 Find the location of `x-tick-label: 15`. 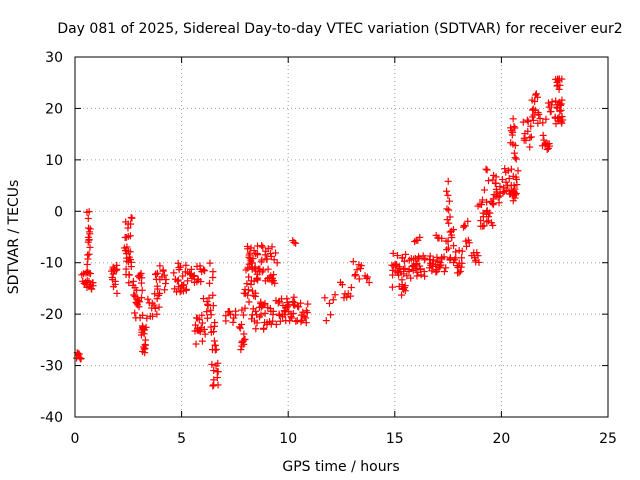

x-tick-label: 15 is located at coordinates (395, 439).